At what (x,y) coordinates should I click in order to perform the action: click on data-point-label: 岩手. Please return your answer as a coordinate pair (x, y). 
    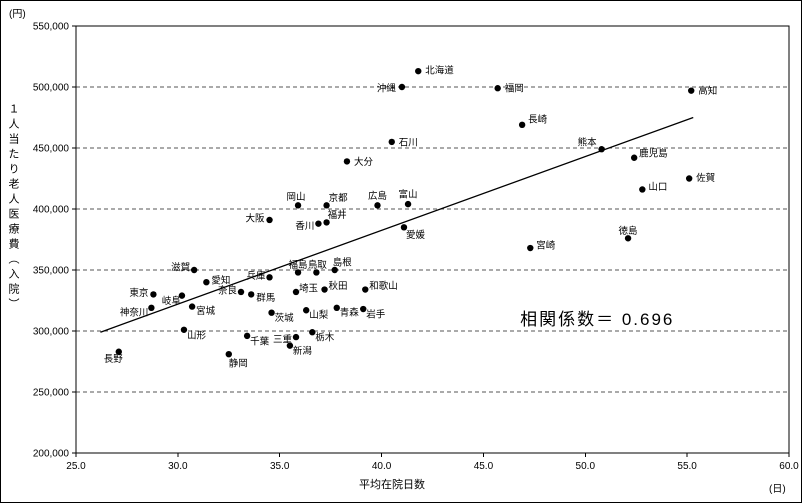
    Looking at the image, I should click on (376, 315).